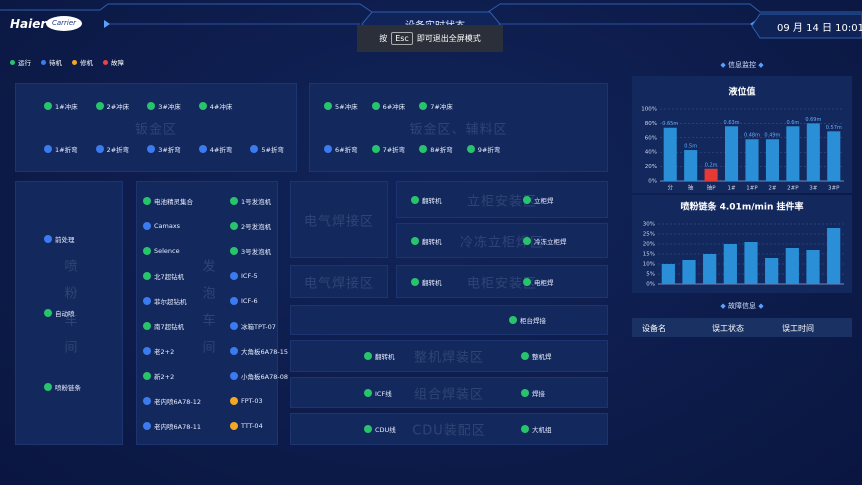  Describe the element at coordinates (436, 149) in the screenshot. I see `device: 8#折弯` at that location.